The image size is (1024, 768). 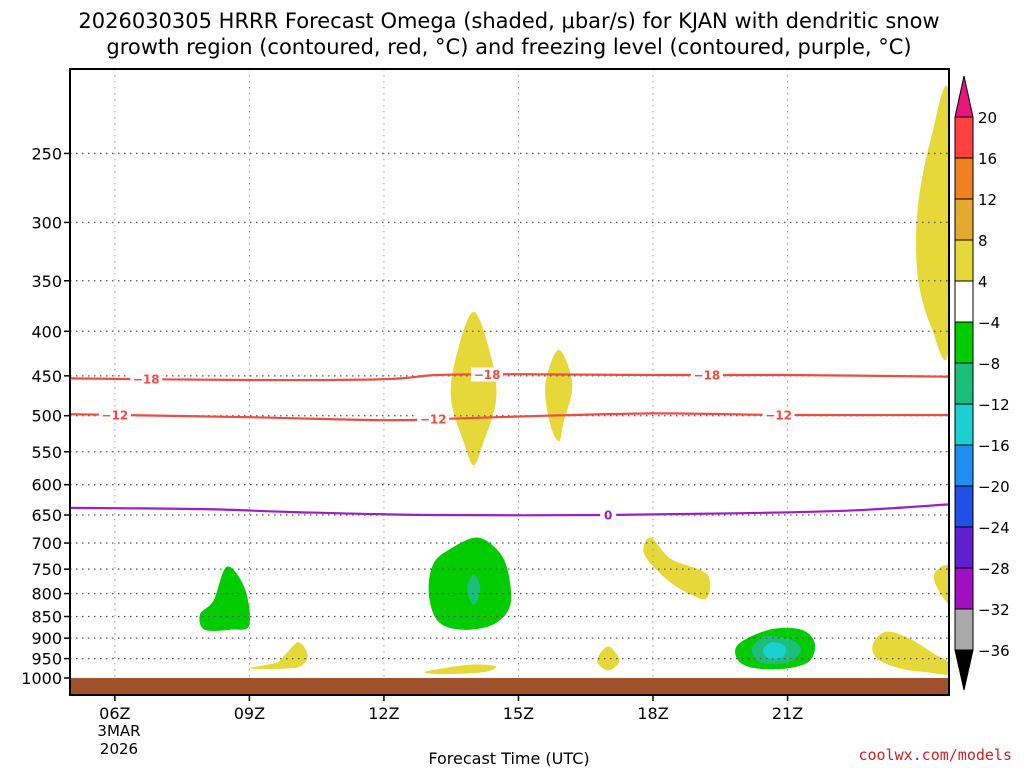 What do you see at coordinates (41, 678) in the screenshot?
I see `y-tick-label-1000: 1000` at bounding box center [41, 678].